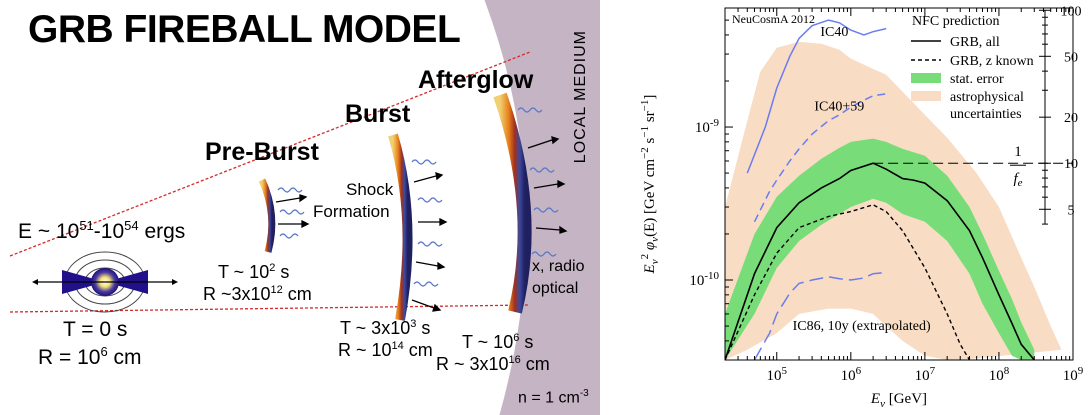 The image size is (1090, 415). I want to click on right-tick-label: 10, so click(1071, 164).